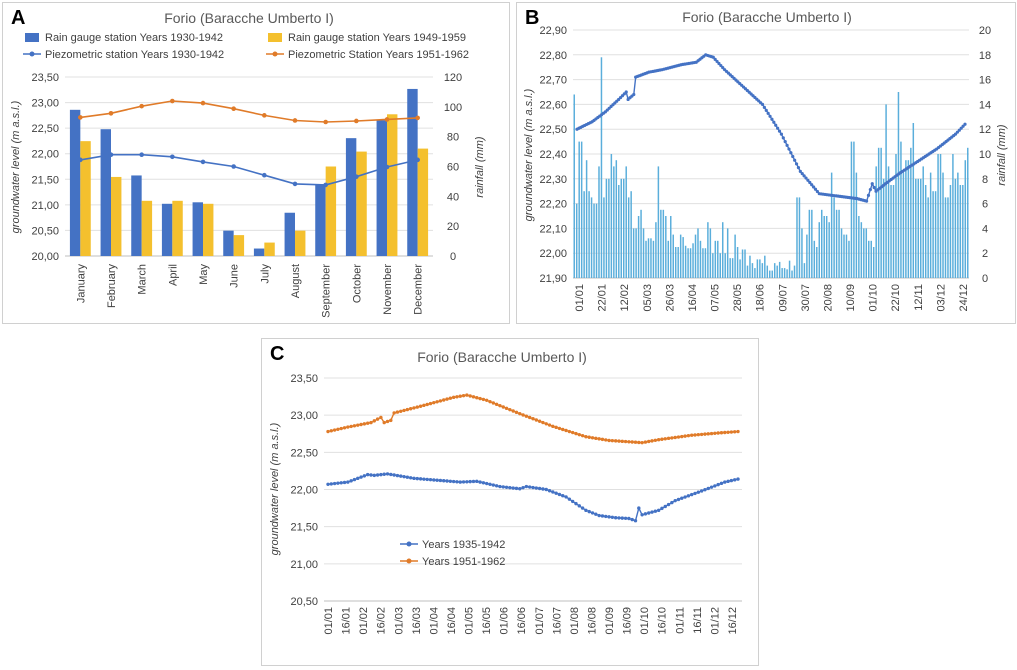  What do you see at coordinates (985, 180) in the screenshot?
I see `y2-tick-label: 8` at bounding box center [985, 180].